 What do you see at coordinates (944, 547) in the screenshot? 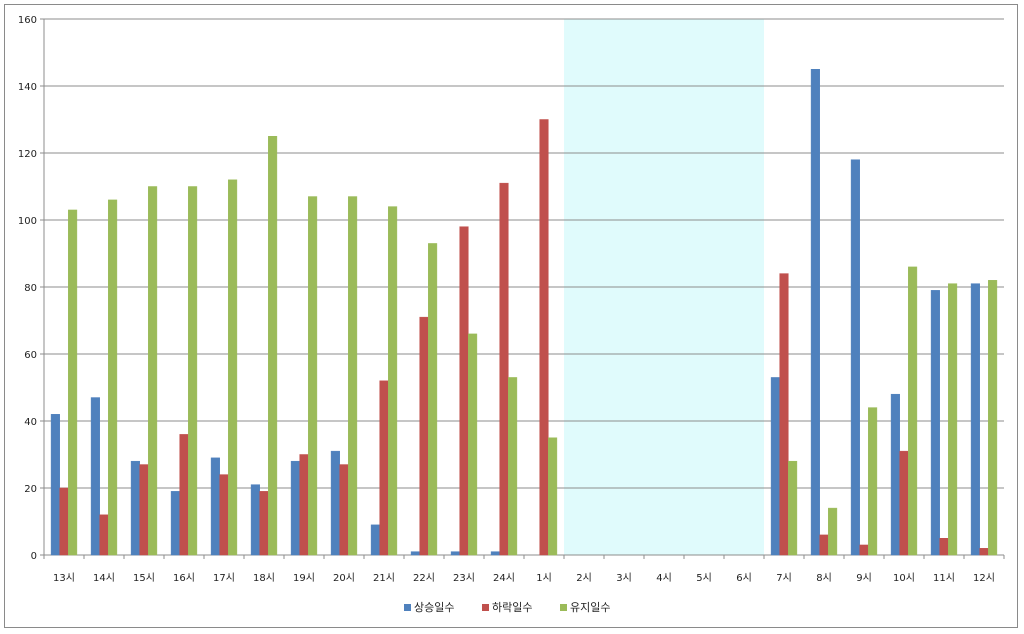
I see `bar-하락일수-11시` at bounding box center [944, 547].